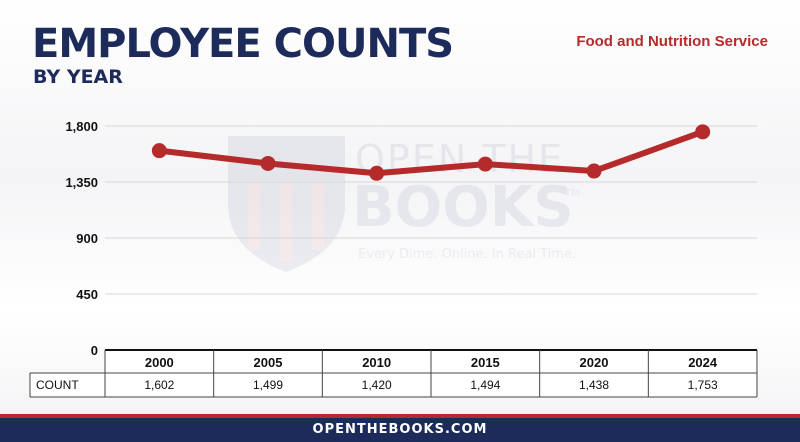  What do you see at coordinates (268, 385) in the screenshot?
I see `data-label: 1,499` at bounding box center [268, 385].